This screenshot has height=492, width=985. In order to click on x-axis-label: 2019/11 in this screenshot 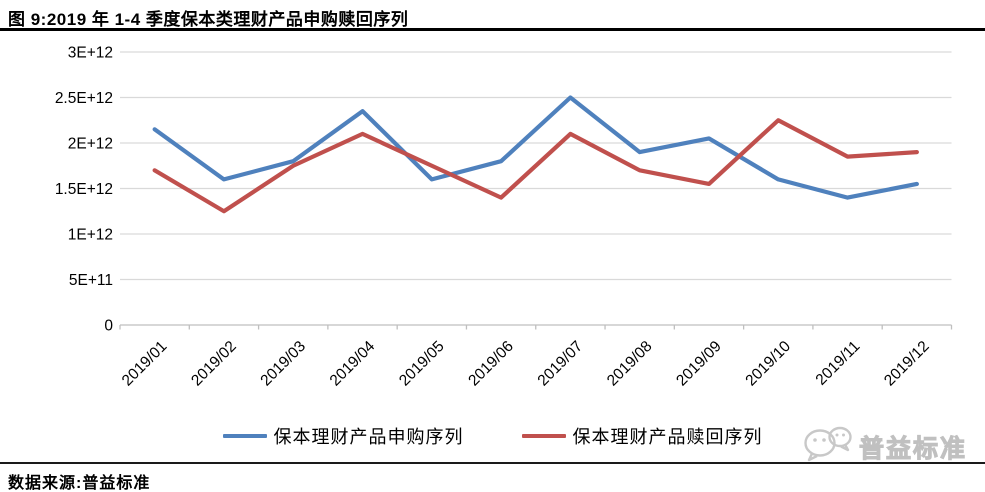, I will do `click(838, 363)`.